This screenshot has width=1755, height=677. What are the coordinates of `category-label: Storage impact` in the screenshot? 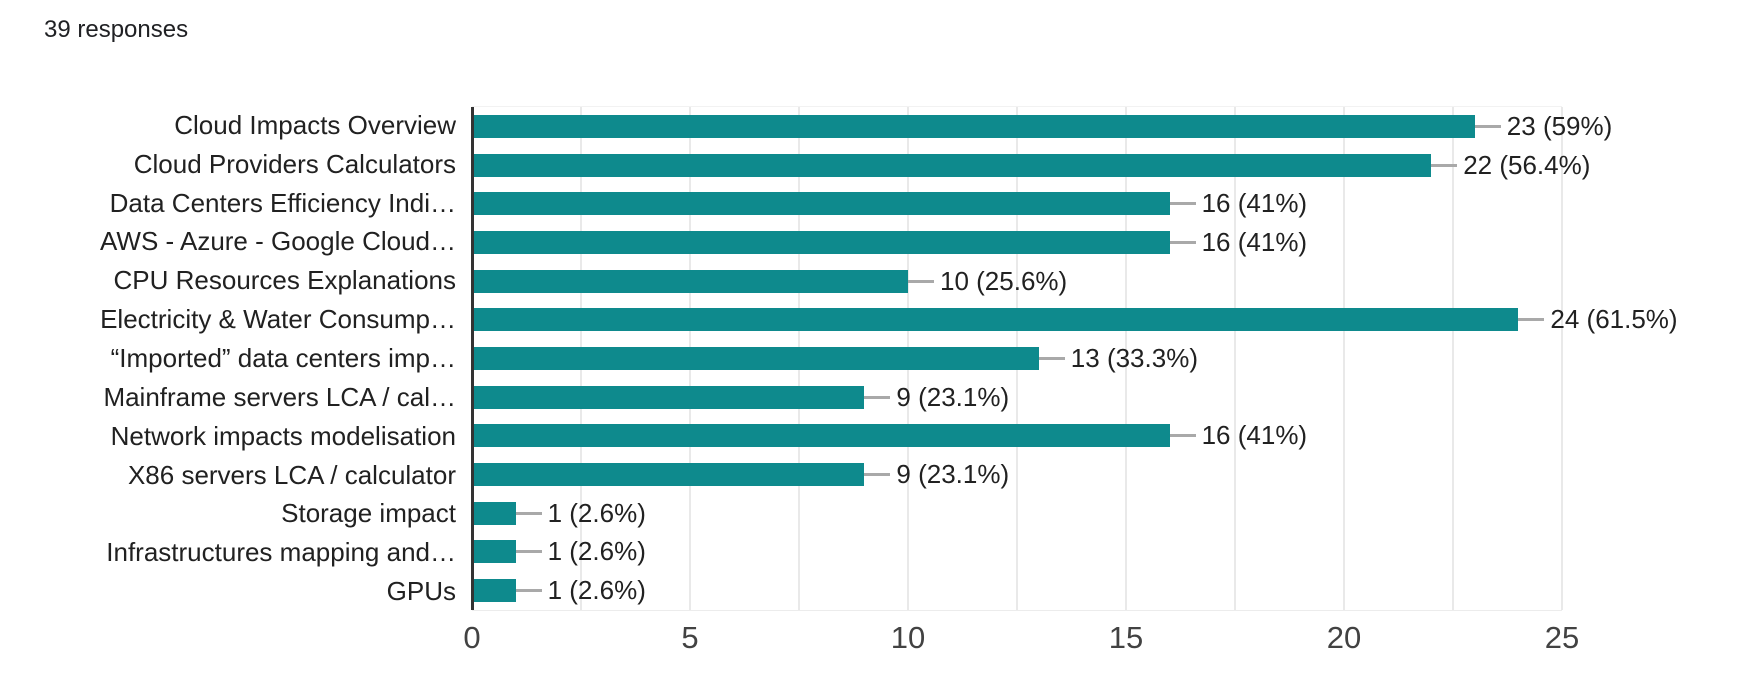 It's located at (368, 513).